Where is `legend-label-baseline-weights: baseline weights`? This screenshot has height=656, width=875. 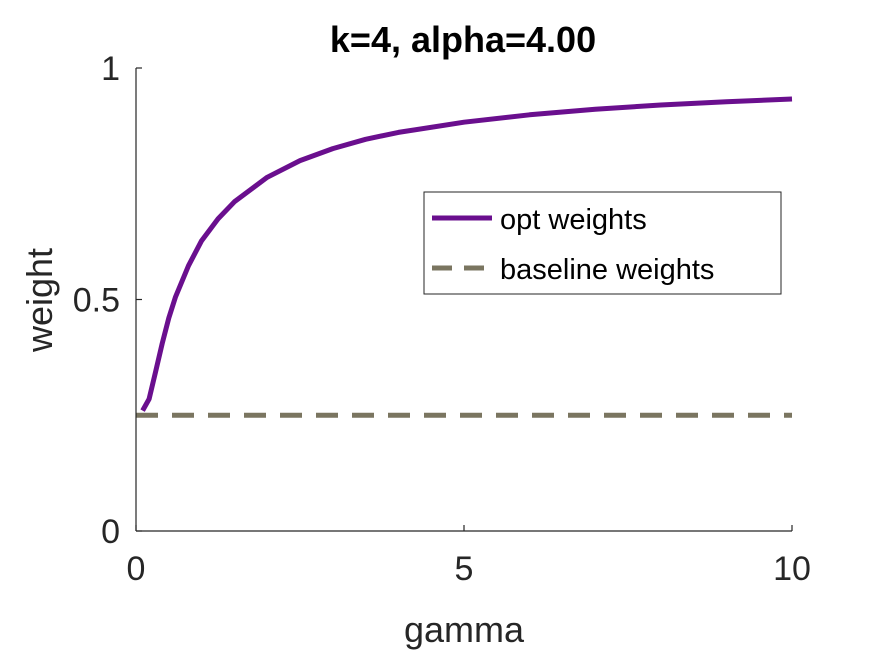
legend-label-baseline-weights: baseline weights is located at coordinates (607, 270).